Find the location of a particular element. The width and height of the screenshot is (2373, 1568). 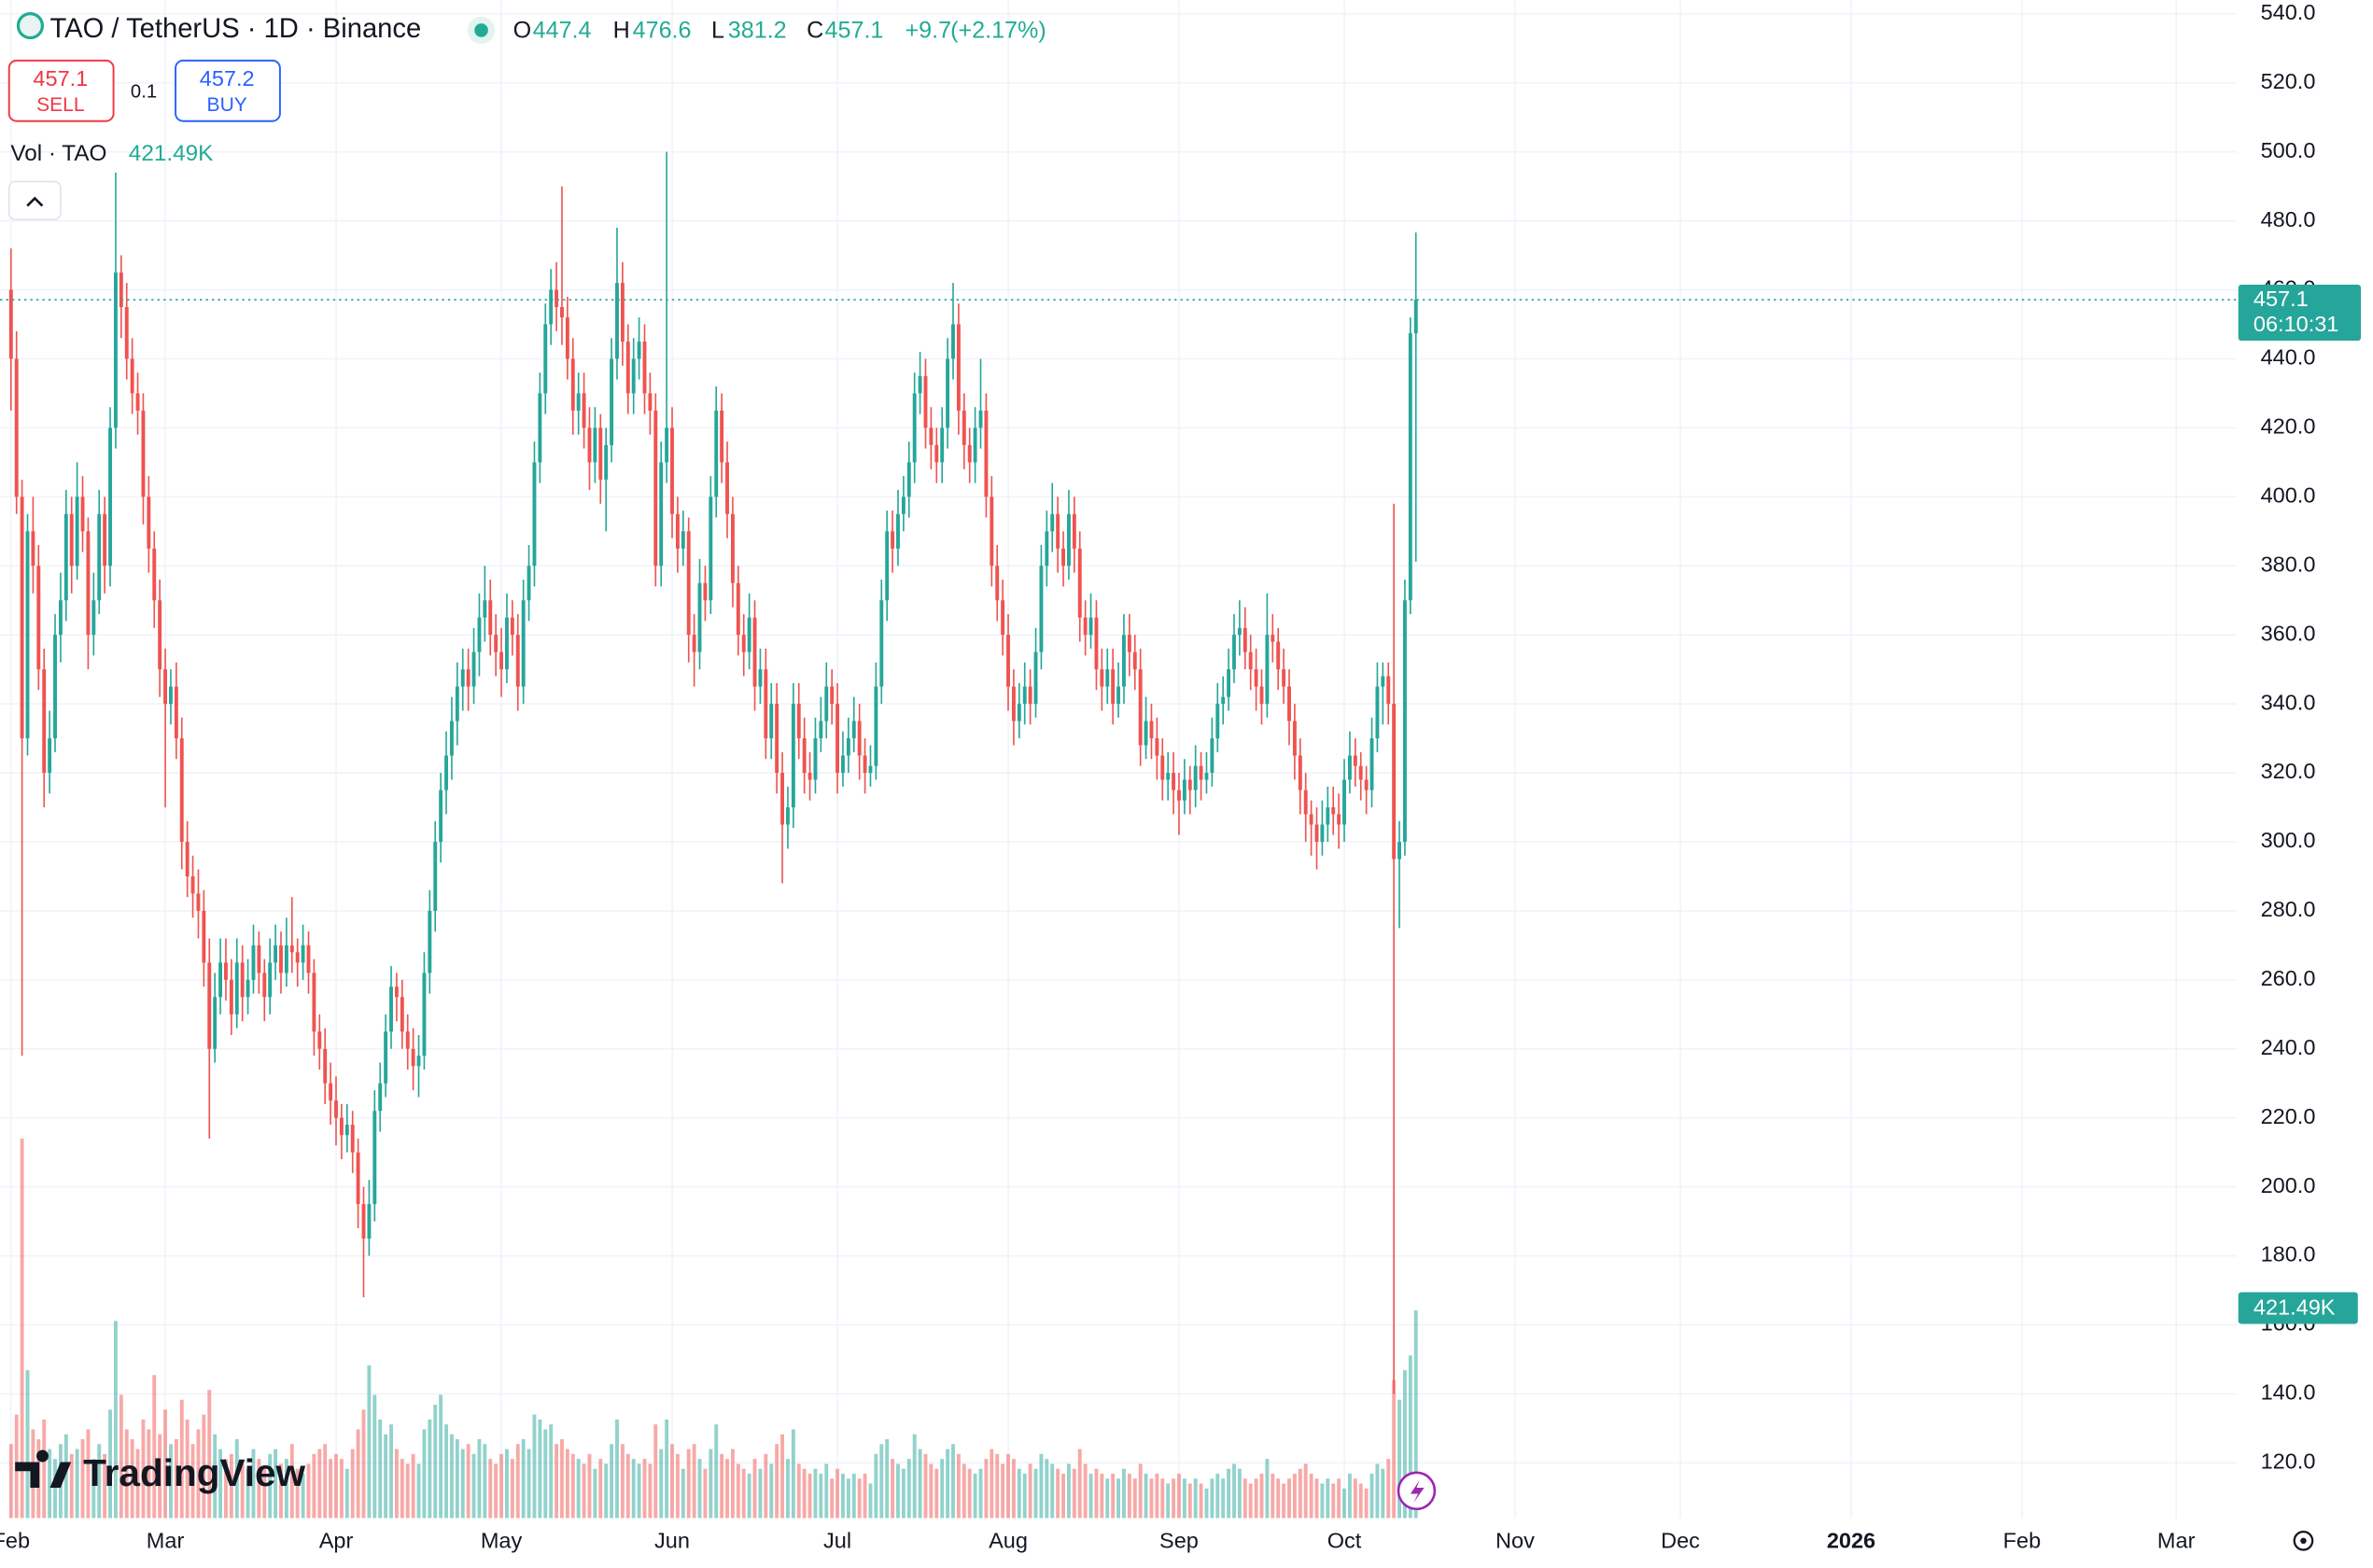

settings-icon is located at coordinates (2303, 1540).